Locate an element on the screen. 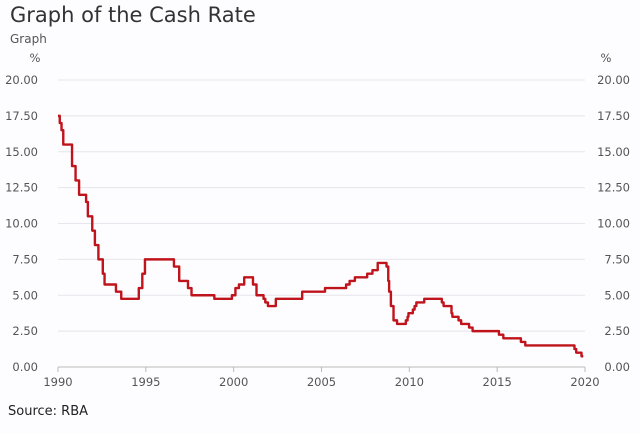 The height and width of the screenshot is (433, 640). y-axis-unit-left: % is located at coordinates (35, 58).